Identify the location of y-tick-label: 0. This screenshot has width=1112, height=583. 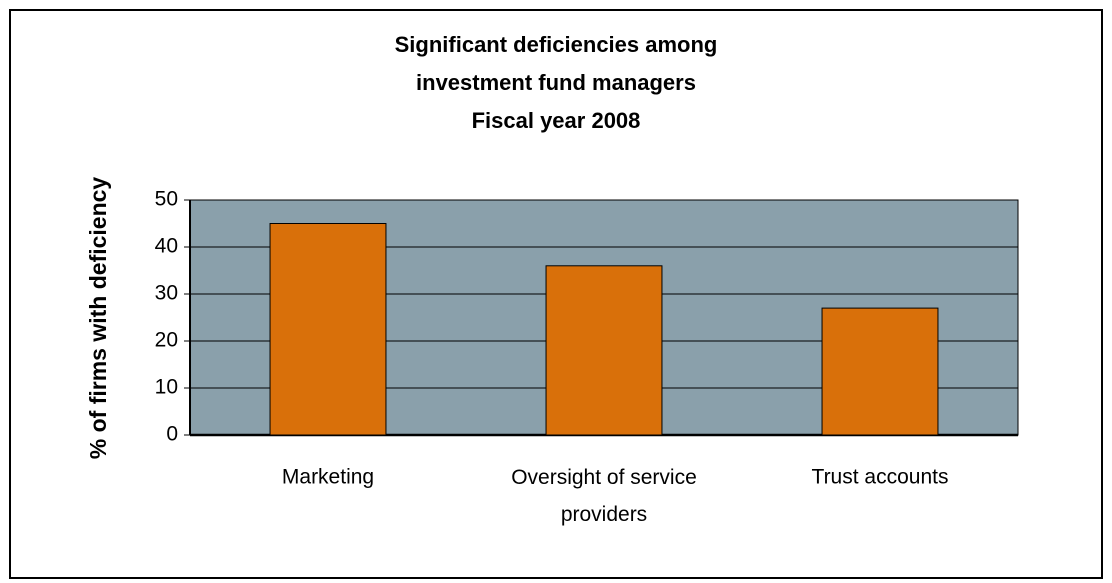
(172, 434).